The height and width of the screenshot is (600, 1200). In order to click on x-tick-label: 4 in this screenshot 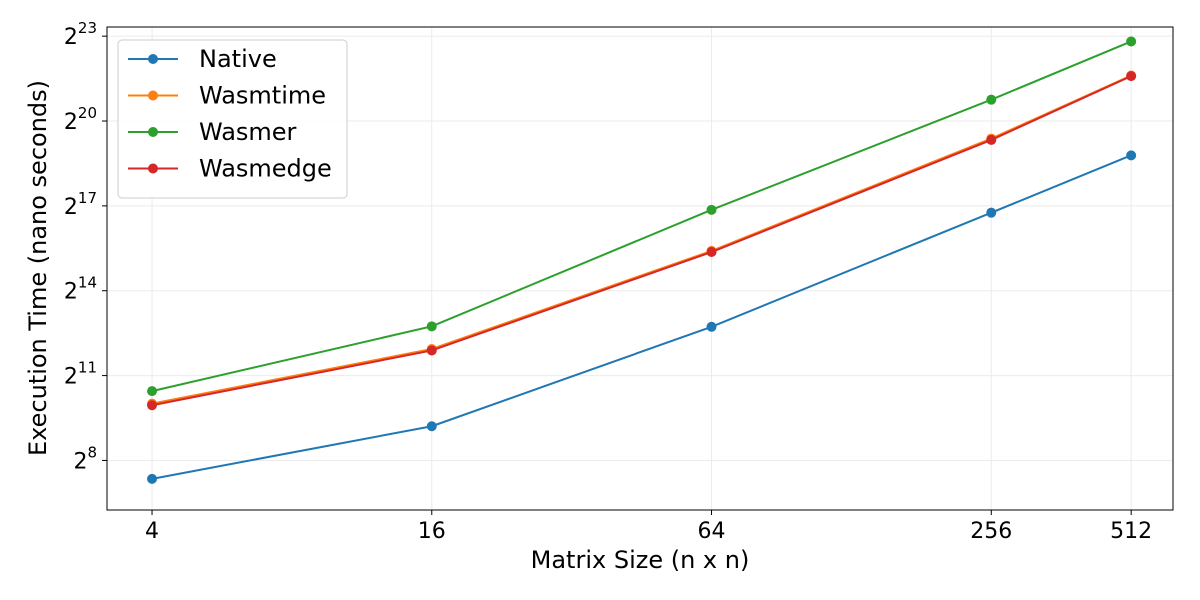, I will do `click(152, 531)`.